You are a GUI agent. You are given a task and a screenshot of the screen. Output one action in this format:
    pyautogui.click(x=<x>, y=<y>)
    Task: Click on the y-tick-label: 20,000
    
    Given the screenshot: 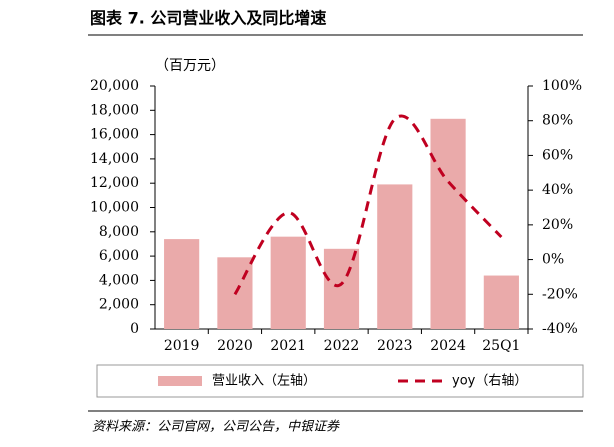 What is the action you would take?
    pyautogui.click(x=114, y=86)
    